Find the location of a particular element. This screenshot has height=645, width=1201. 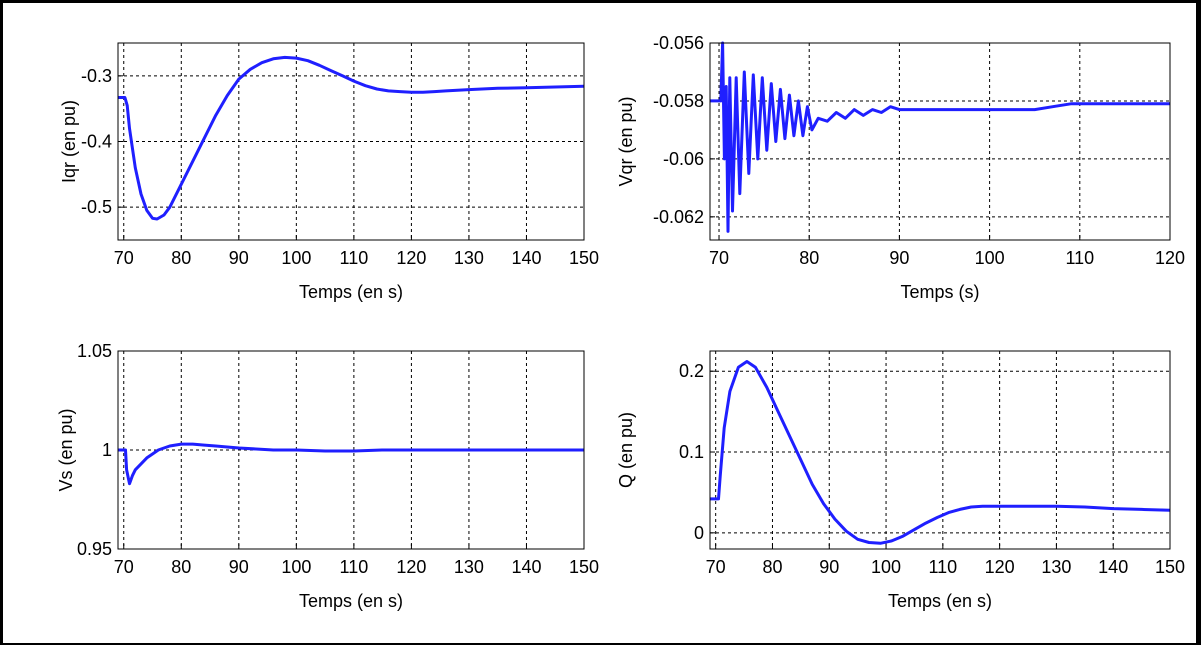

y-axis-label: Iqr (en pu) is located at coordinates (69, 141).